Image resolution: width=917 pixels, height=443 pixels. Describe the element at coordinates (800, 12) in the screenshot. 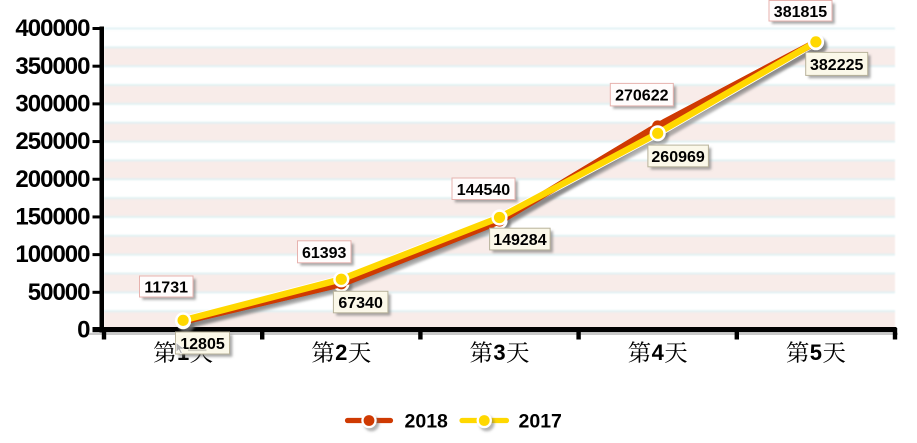

I see `svg-text: 381815` at that location.